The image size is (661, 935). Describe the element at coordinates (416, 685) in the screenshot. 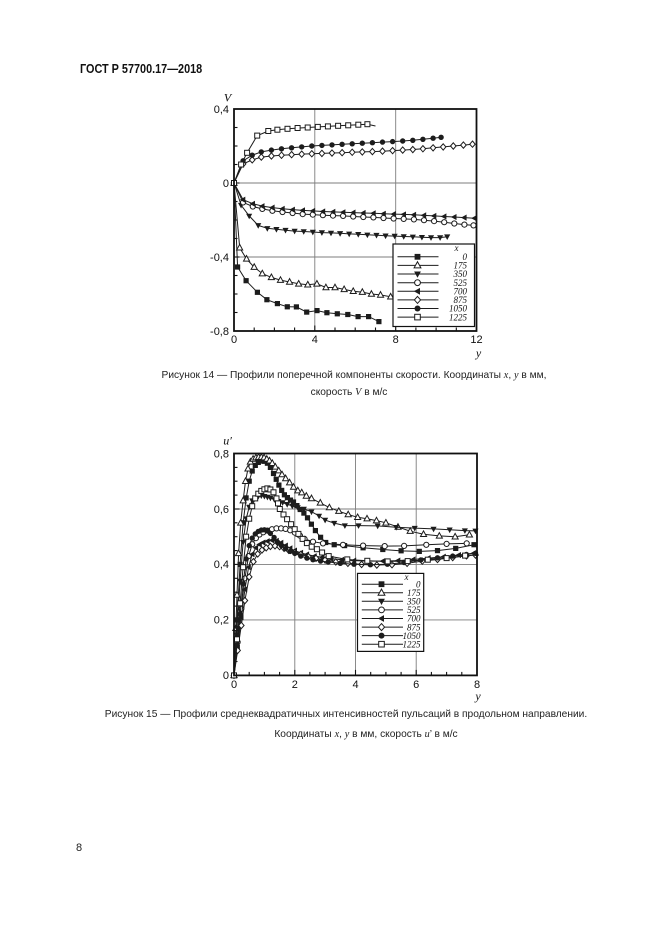

I see `svg-text: 6` at that location.